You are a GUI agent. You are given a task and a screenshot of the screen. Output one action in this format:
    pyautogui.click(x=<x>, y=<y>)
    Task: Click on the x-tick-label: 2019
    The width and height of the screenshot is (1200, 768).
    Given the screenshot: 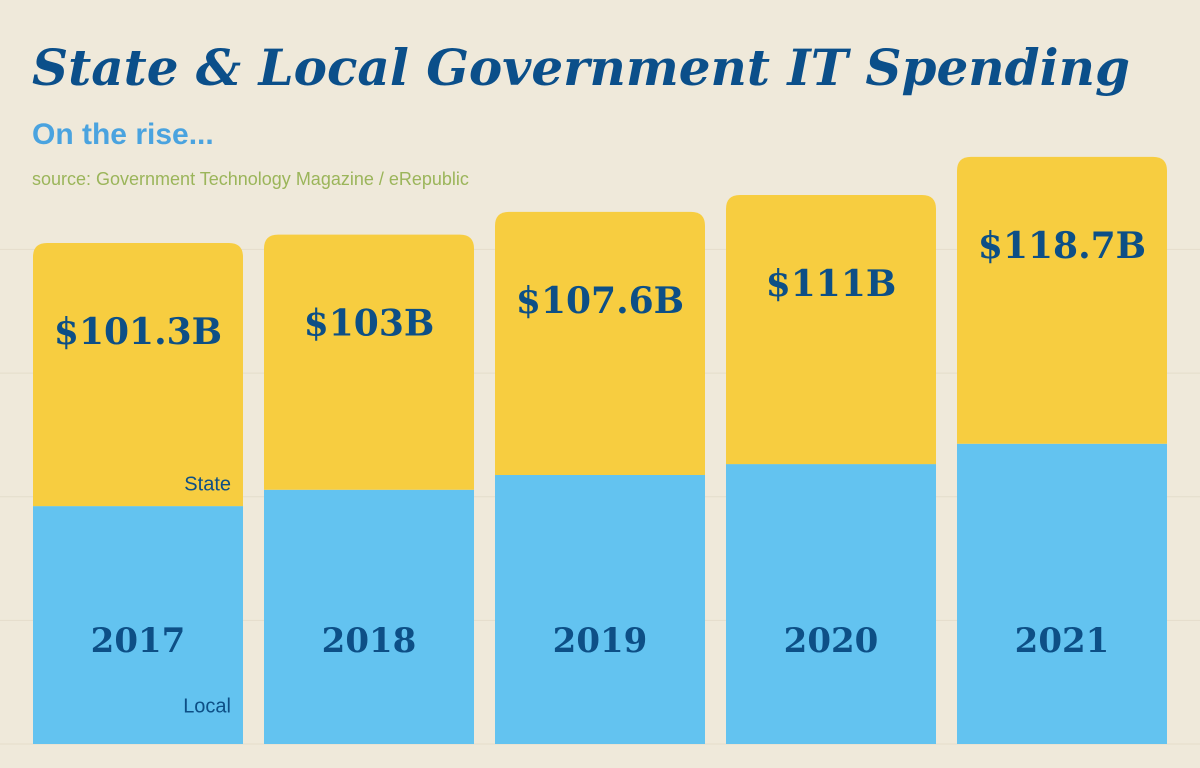 What is the action you would take?
    pyautogui.click(x=600, y=641)
    